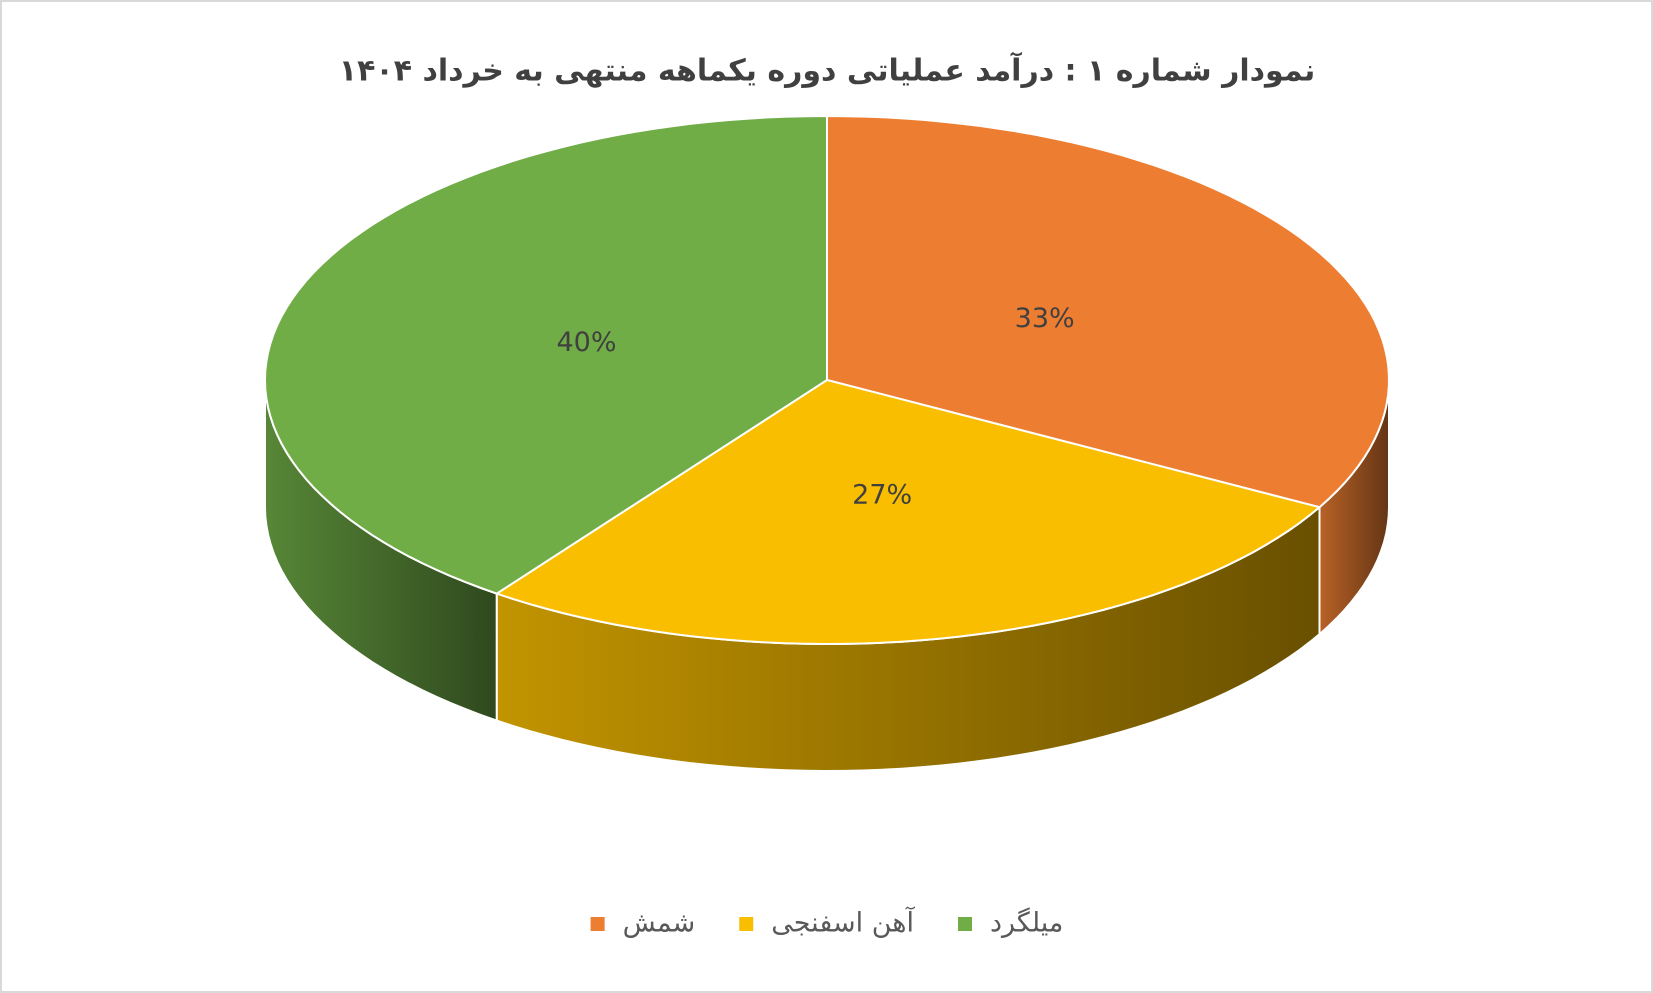 This screenshot has width=1653, height=993. What do you see at coordinates (882, 494) in the screenshot?
I see `data-label: 27%` at bounding box center [882, 494].